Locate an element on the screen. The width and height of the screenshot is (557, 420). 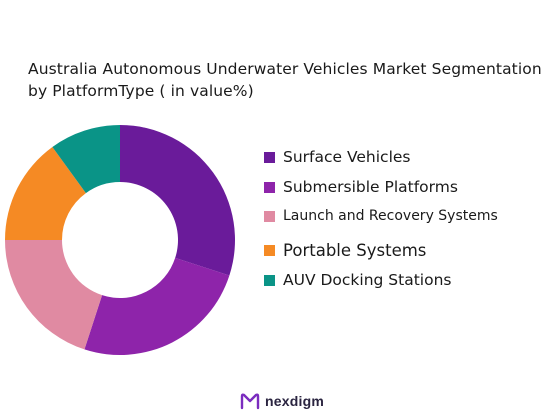
nexdigm-logo-icon is located at coordinates (250, 401).